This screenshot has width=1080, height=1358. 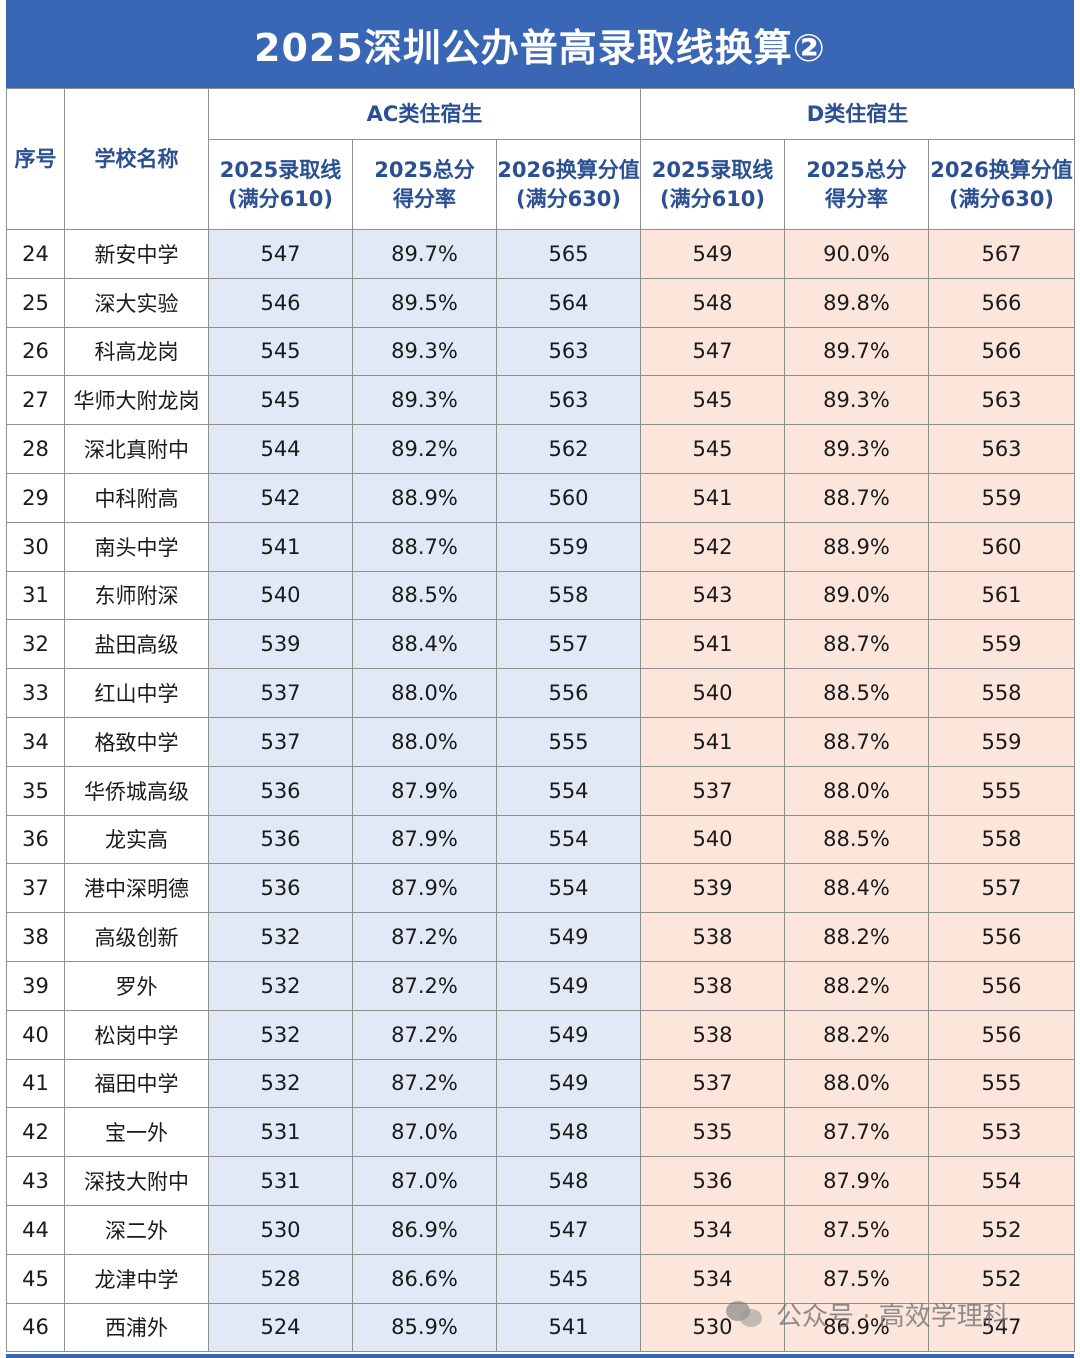 I want to click on ac-line-cell: 542, so click(x=280, y=497).